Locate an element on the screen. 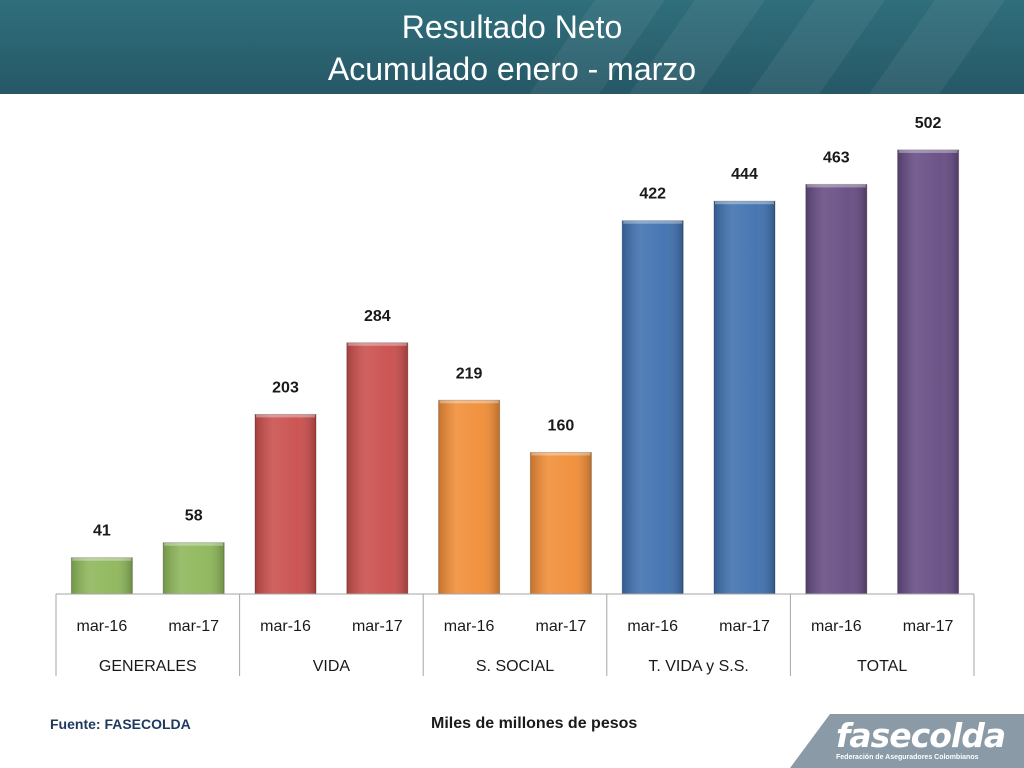  category-label: TOTAL is located at coordinates (882, 666).